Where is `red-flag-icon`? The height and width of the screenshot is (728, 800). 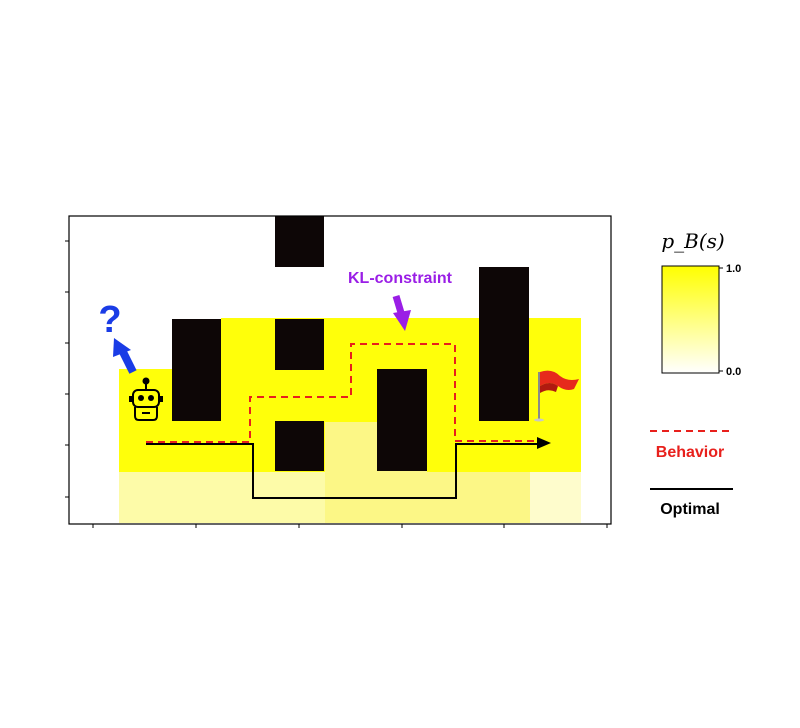 red-flag-icon is located at coordinates (556, 396).